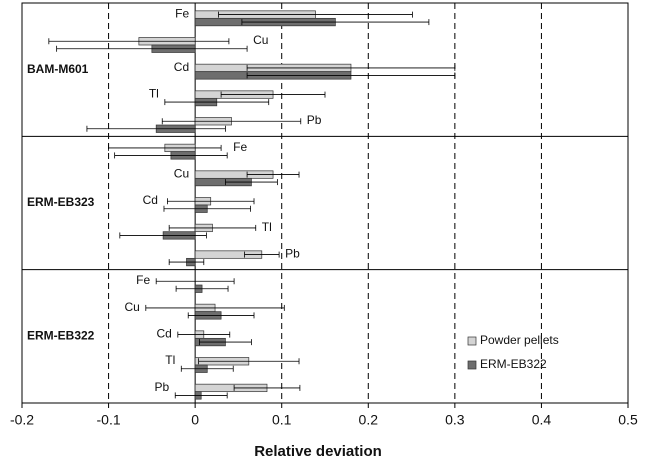 This screenshot has height=463, width=646. What do you see at coordinates (109, 420) in the screenshot?
I see `x-tick-label: -0.1` at bounding box center [109, 420].